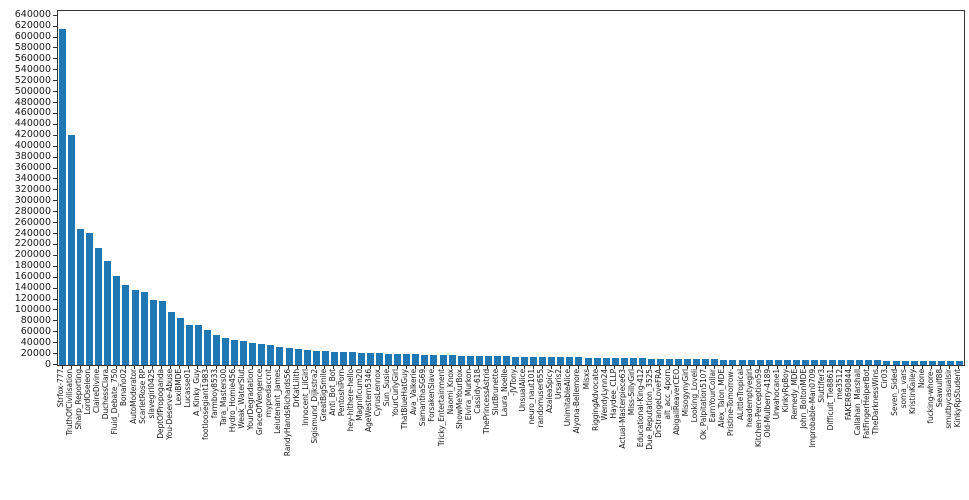  What do you see at coordinates (32, 113) in the screenshot?
I see `y-tick-label: 460000` at bounding box center [32, 113].